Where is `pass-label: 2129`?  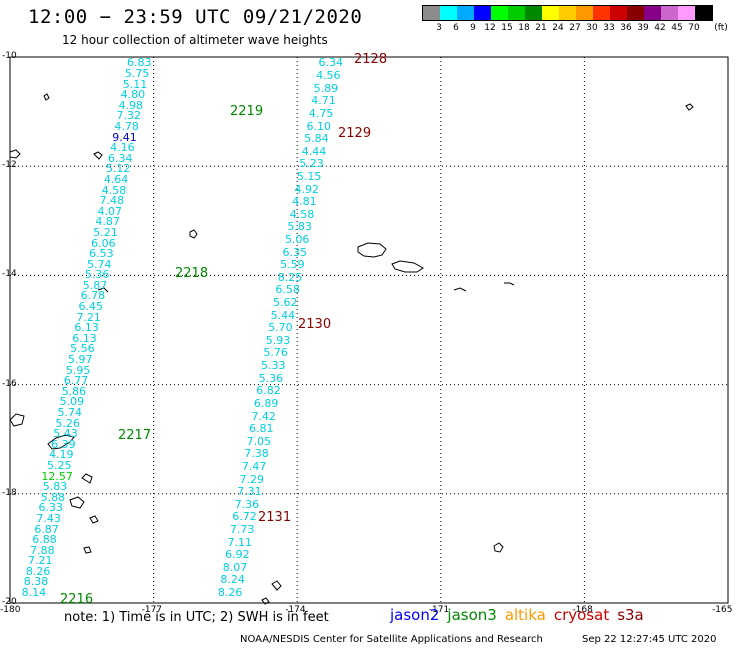 pass-label: 2129 is located at coordinates (355, 133).